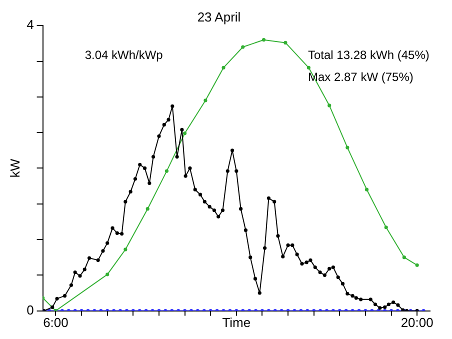 Image resolution: width=452 pixels, height=339 pixels. What do you see at coordinates (30, 310) in the screenshot?
I see `y-tick-label: 0` at bounding box center [30, 310].